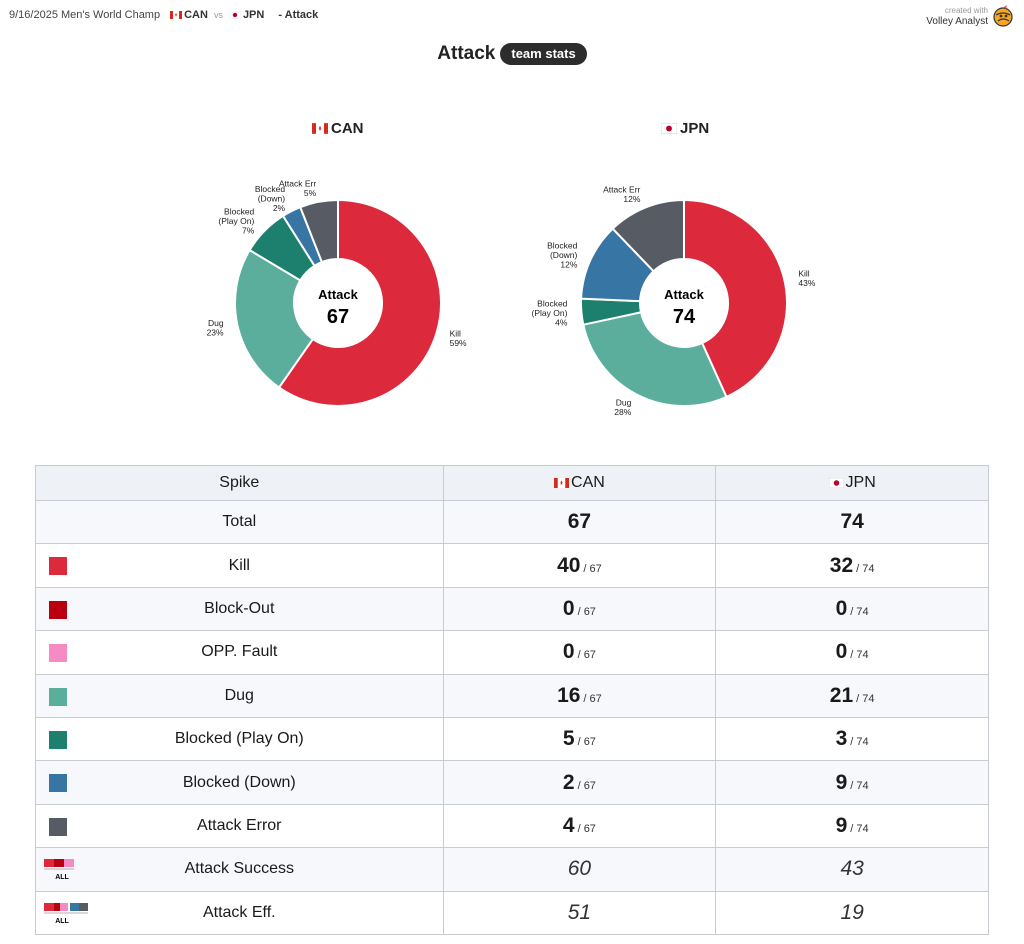 Image resolution: width=1024 pixels, height=944 pixels. Describe the element at coordinates (685, 128) in the screenshot. I see `chart-team-b-label: JPN` at that location.